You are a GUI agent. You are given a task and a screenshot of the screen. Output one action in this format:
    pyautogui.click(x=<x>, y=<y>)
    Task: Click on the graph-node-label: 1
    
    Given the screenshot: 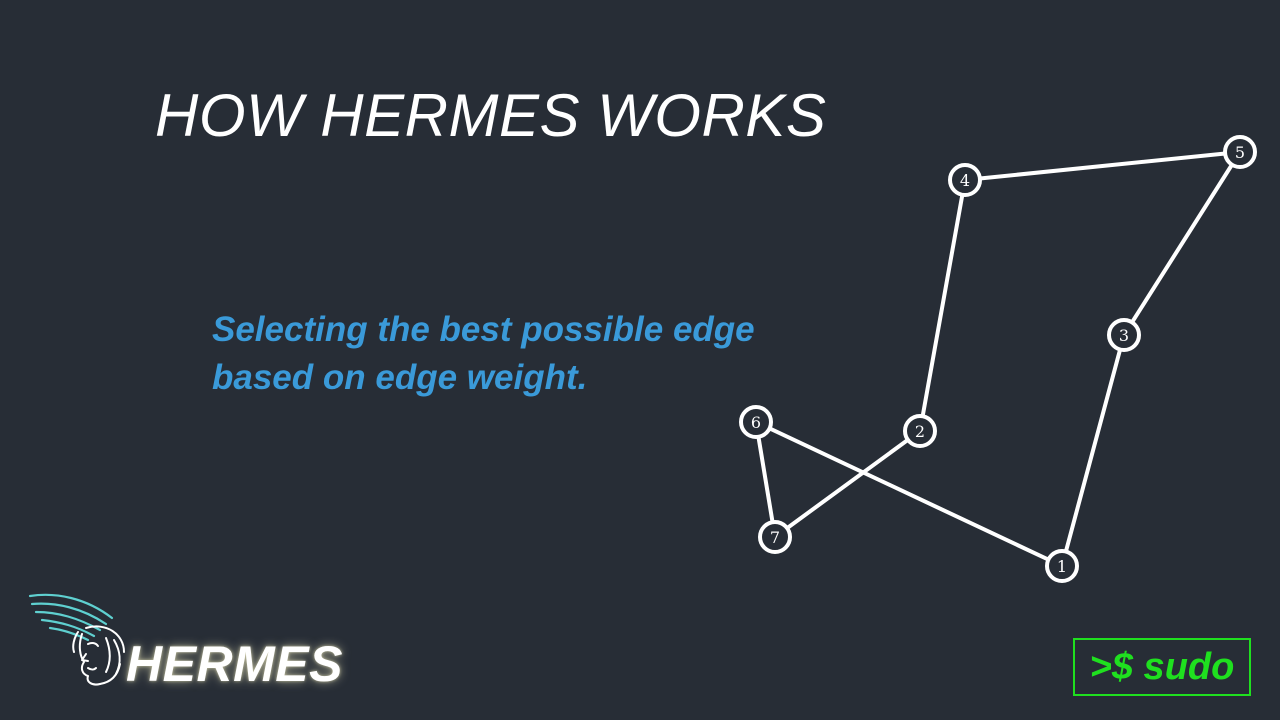 What is the action you would take?
    pyautogui.click(x=1062, y=566)
    